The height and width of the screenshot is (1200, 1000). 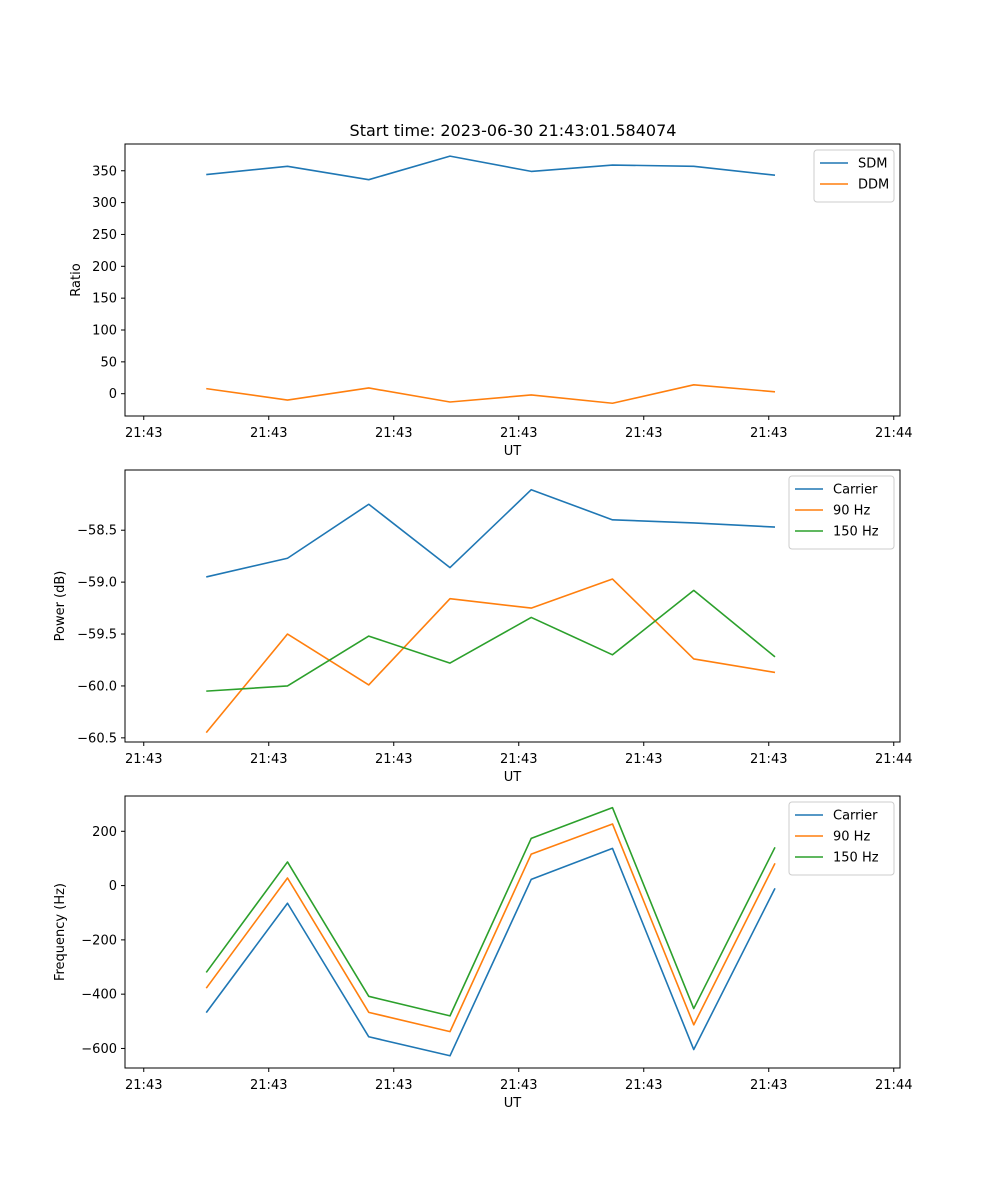 What do you see at coordinates (60, 606) in the screenshot?
I see `y-axis-label: Power (dB)` at bounding box center [60, 606].